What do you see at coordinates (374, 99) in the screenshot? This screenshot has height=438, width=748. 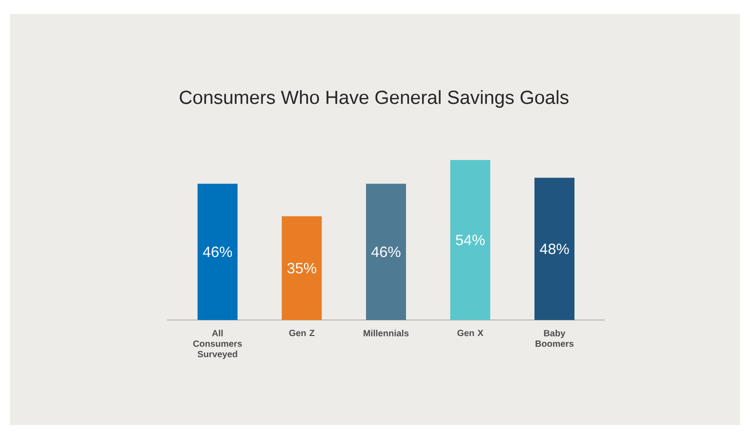 I see `chart-title: Consumers Who Have General Savings Goals` at bounding box center [374, 99].